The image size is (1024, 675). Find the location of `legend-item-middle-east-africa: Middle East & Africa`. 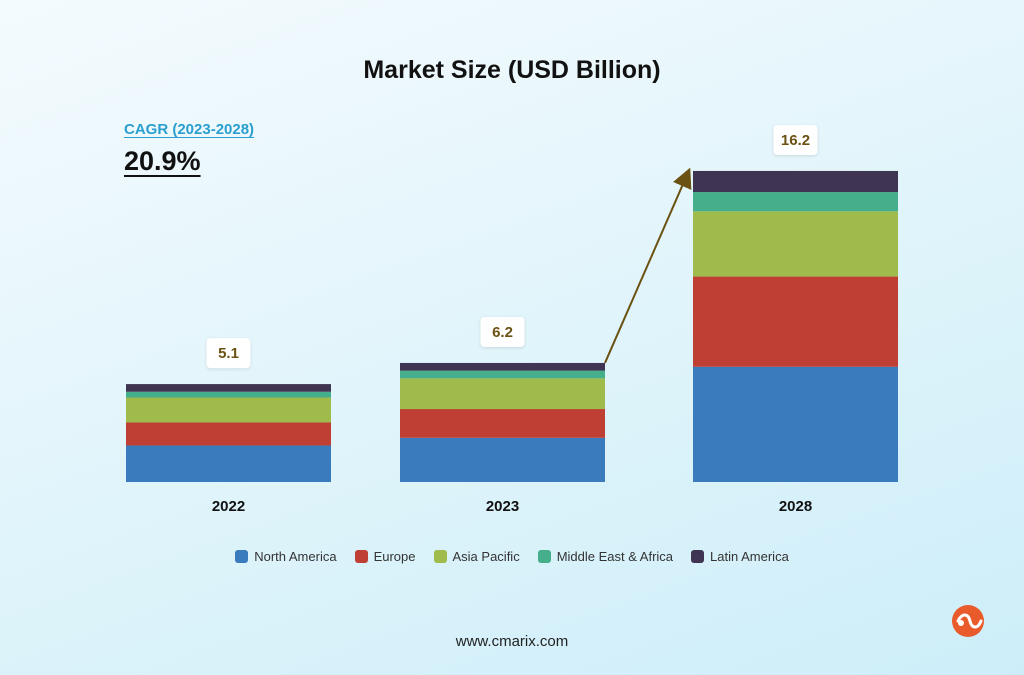

legend-item-middle-east-africa: Middle East & Africa is located at coordinates (605, 556).